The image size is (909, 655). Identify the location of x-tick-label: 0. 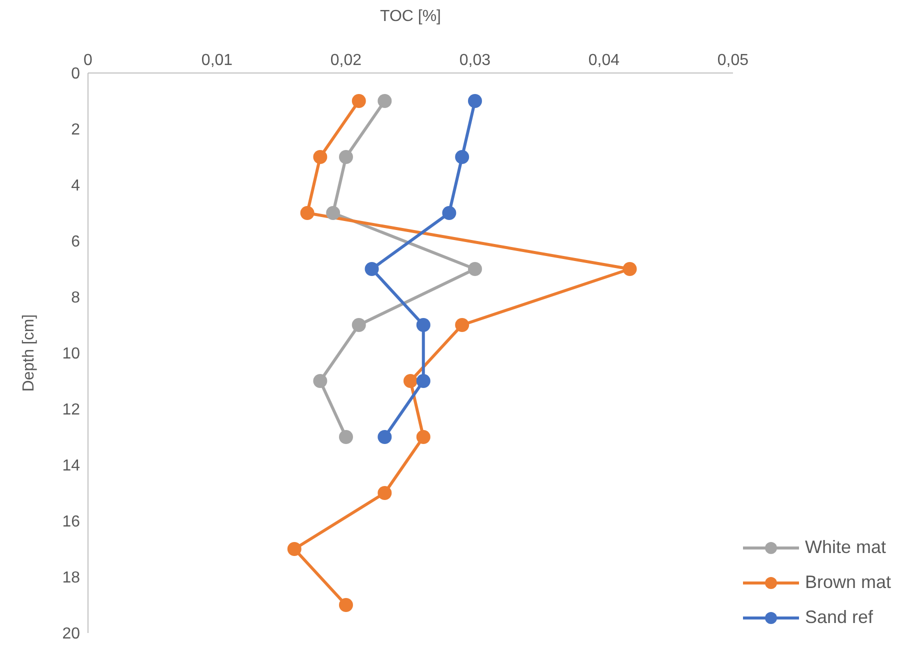
(88, 60).